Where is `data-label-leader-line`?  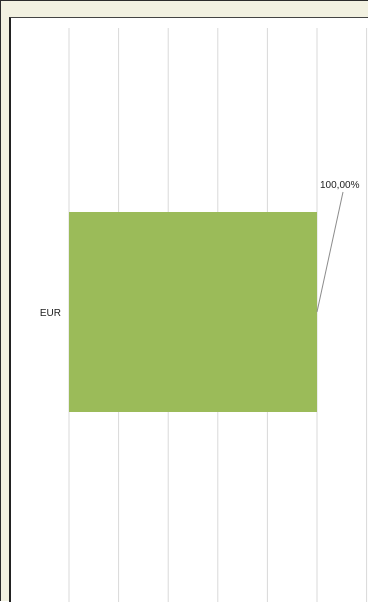
data-label-leader-line is located at coordinates (330, 252).